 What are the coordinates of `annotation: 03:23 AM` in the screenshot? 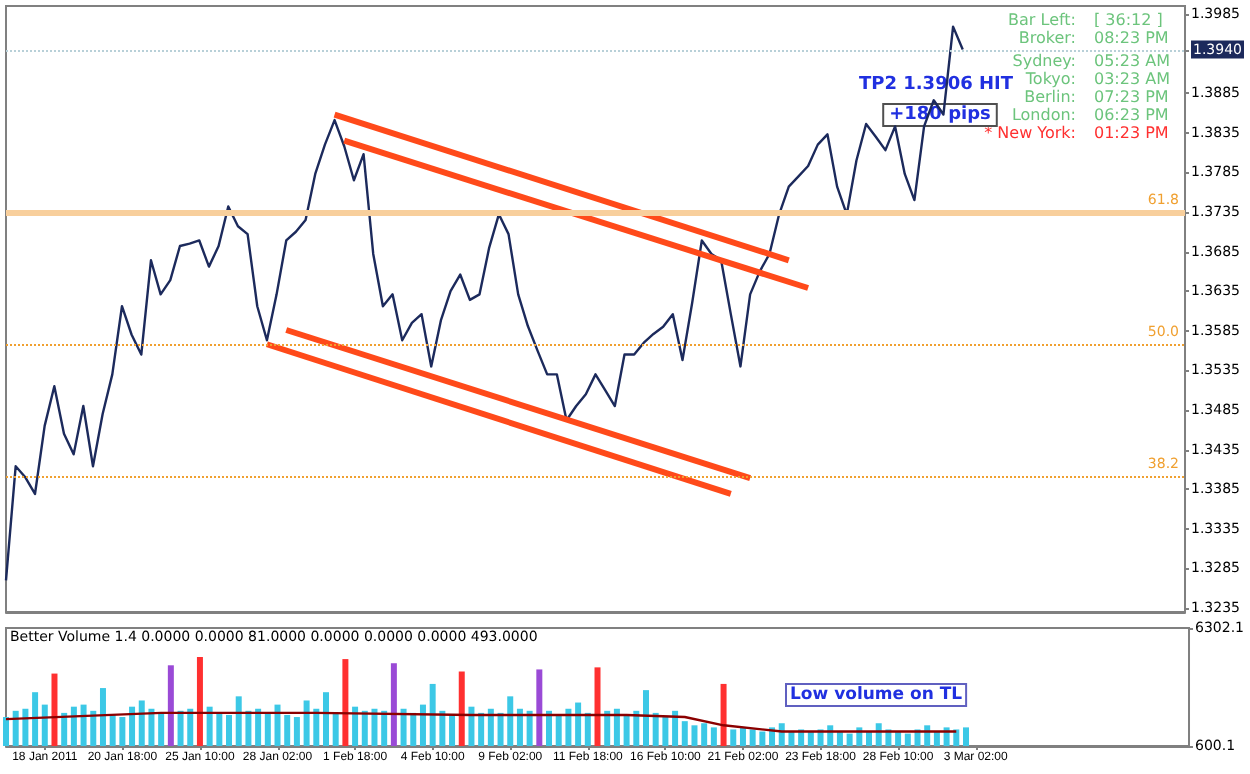 It's located at (1132, 79).